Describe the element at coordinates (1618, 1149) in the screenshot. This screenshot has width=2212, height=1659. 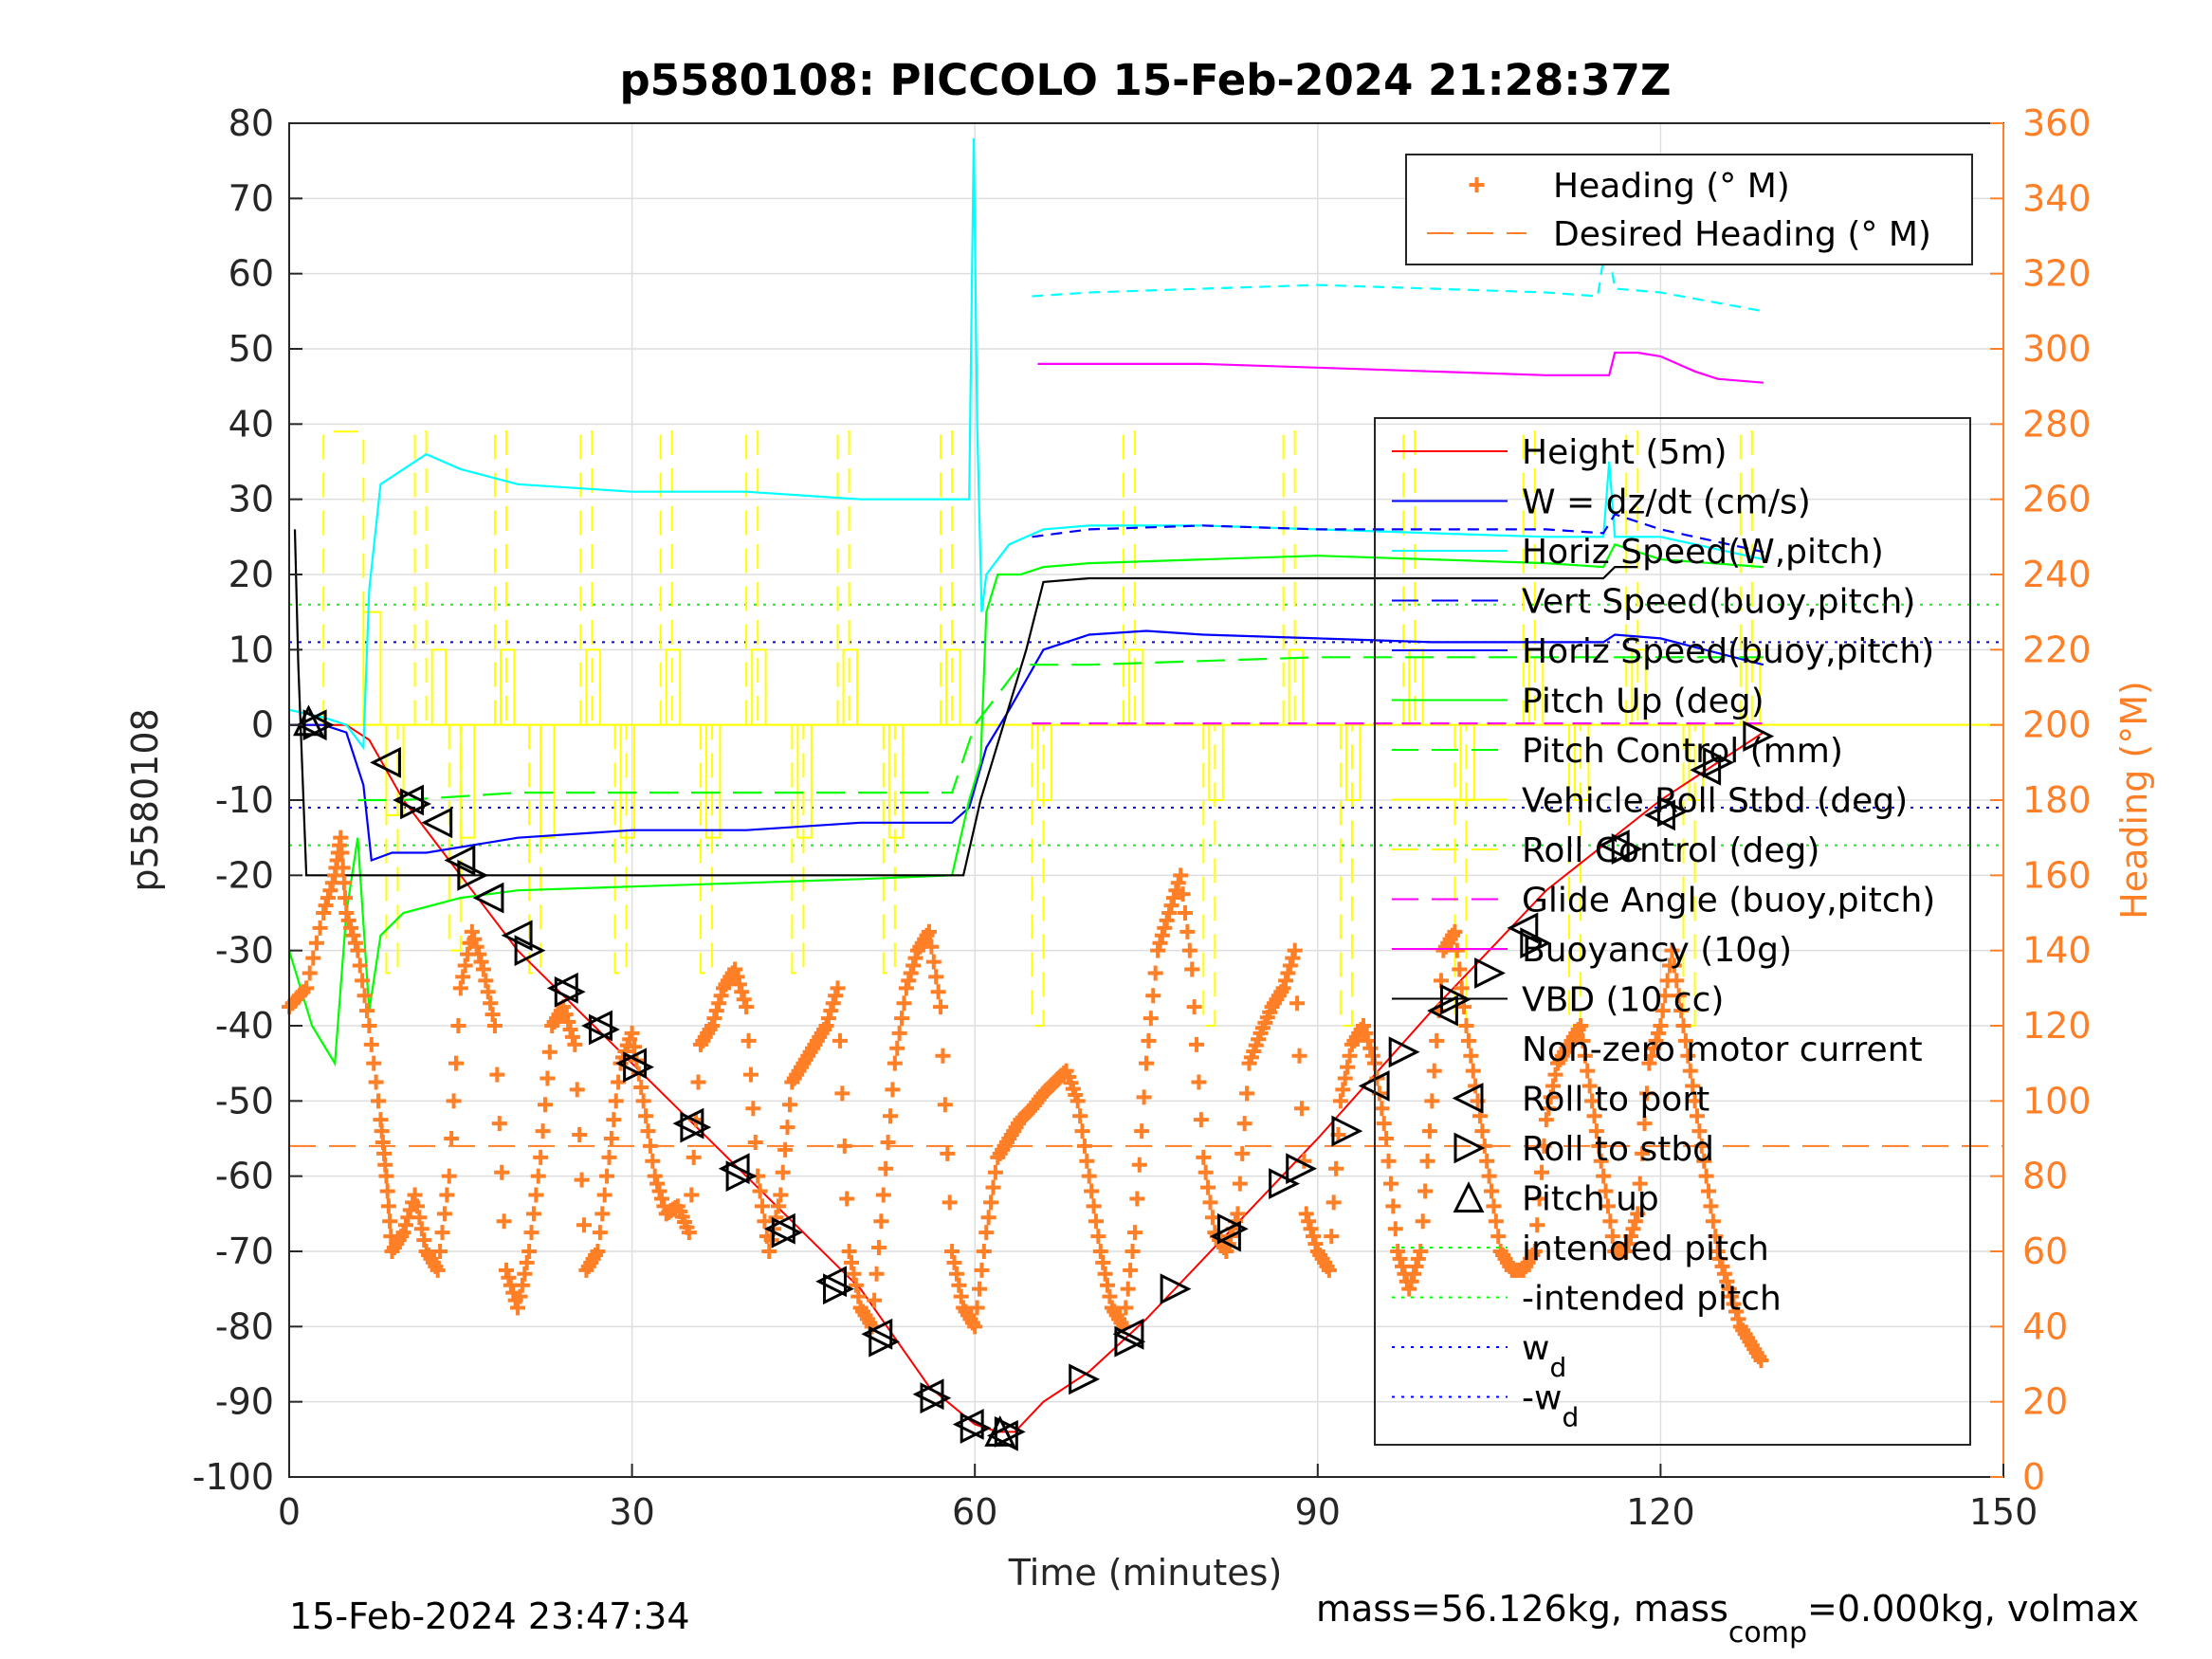
I see `legend-label: Roll to stbd` at that location.